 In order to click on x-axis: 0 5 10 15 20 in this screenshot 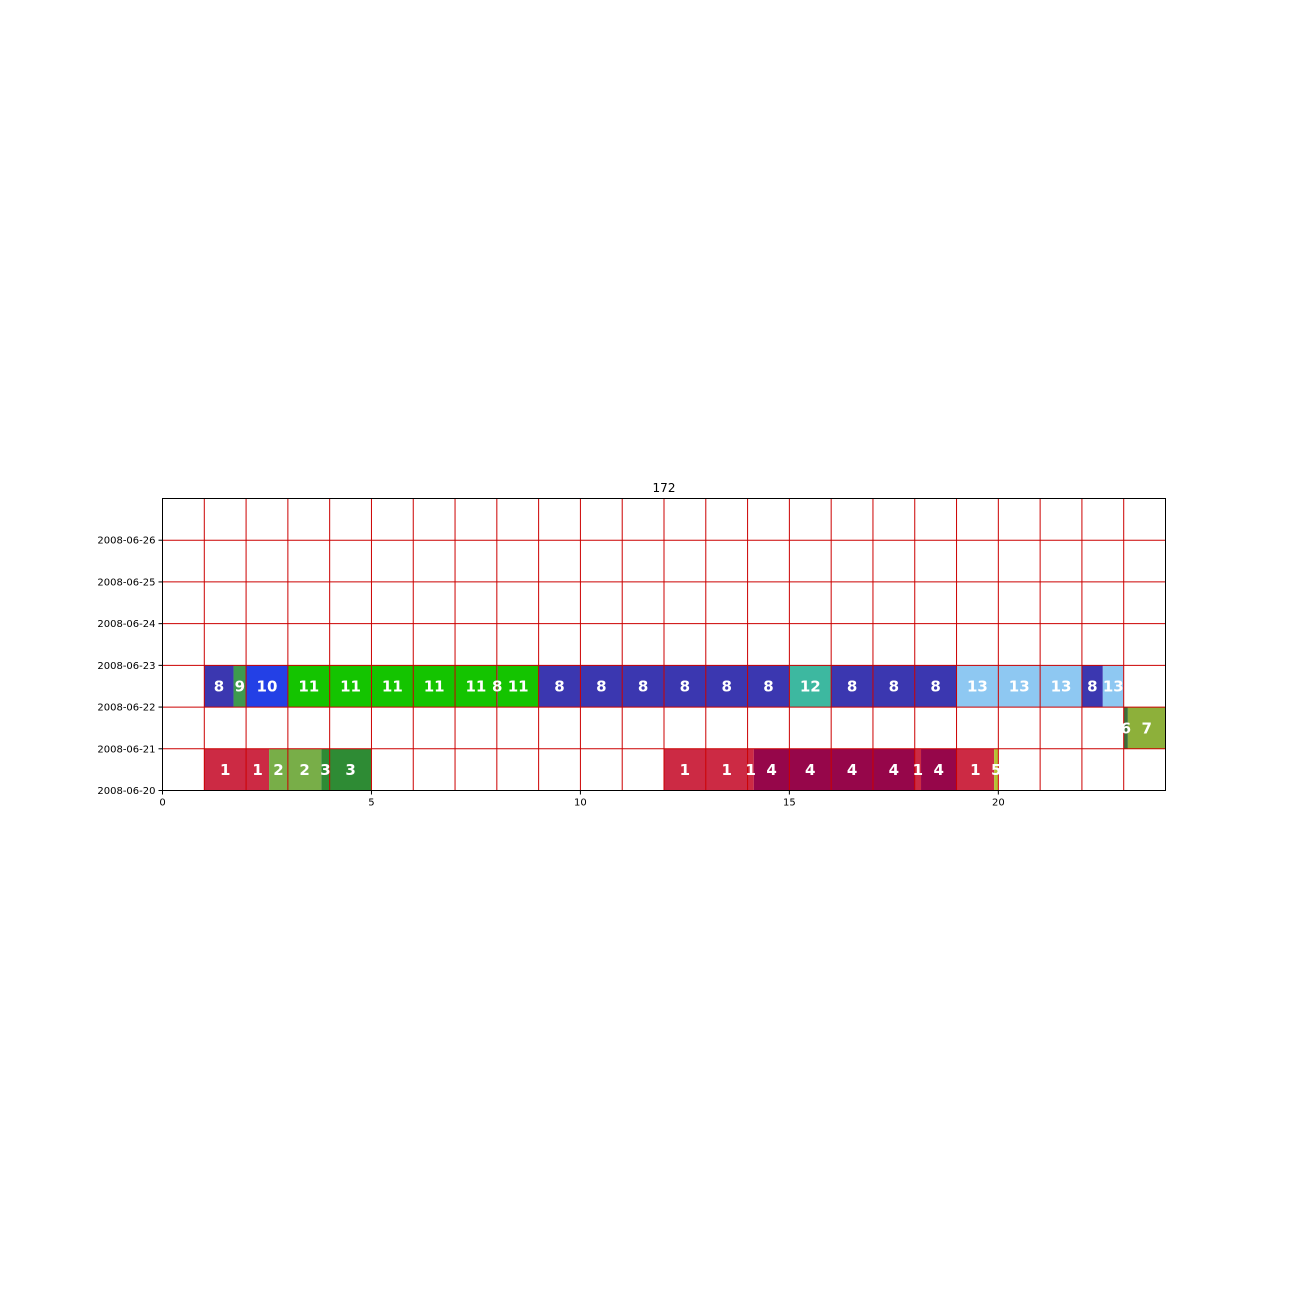, I will do `click(582, 799)`.